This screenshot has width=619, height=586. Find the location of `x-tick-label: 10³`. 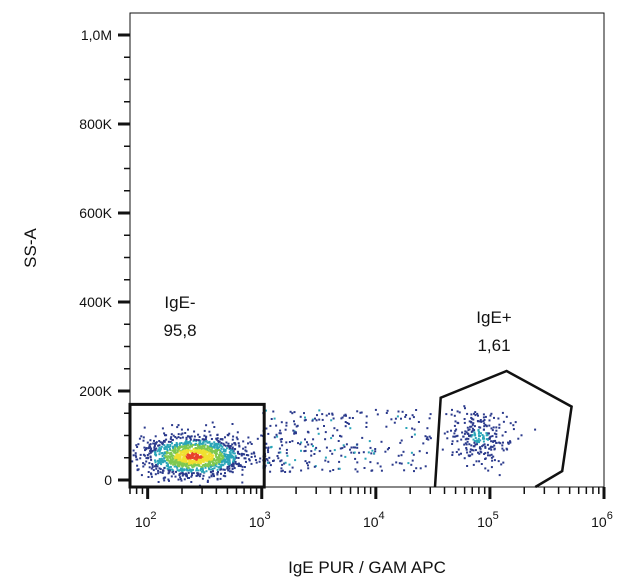

x-tick-label: 10³ is located at coordinates (260, 520).